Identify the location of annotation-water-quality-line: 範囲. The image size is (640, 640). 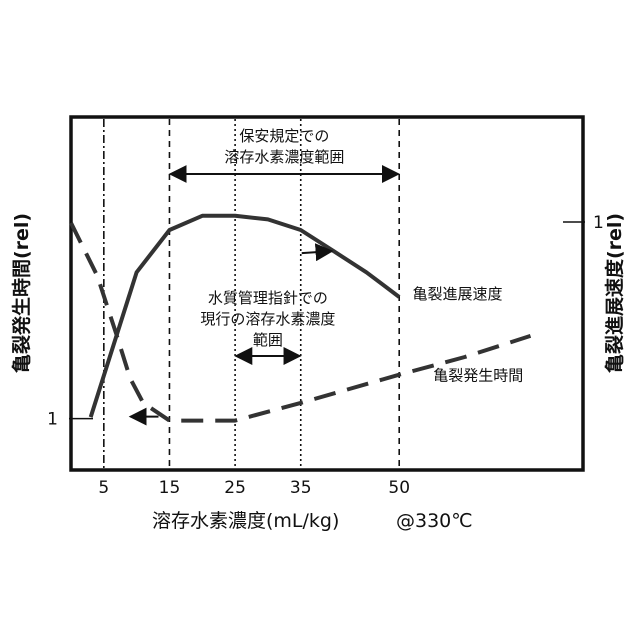
(268, 340).